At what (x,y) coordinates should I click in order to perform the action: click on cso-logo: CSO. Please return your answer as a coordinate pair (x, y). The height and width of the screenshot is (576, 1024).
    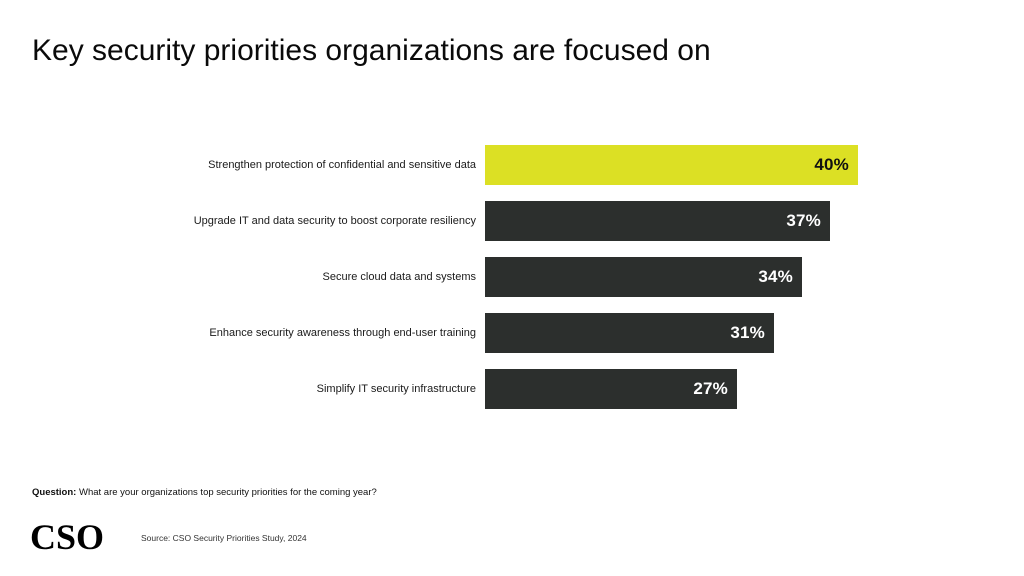
    Looking at the image, I should click on (67, 537).